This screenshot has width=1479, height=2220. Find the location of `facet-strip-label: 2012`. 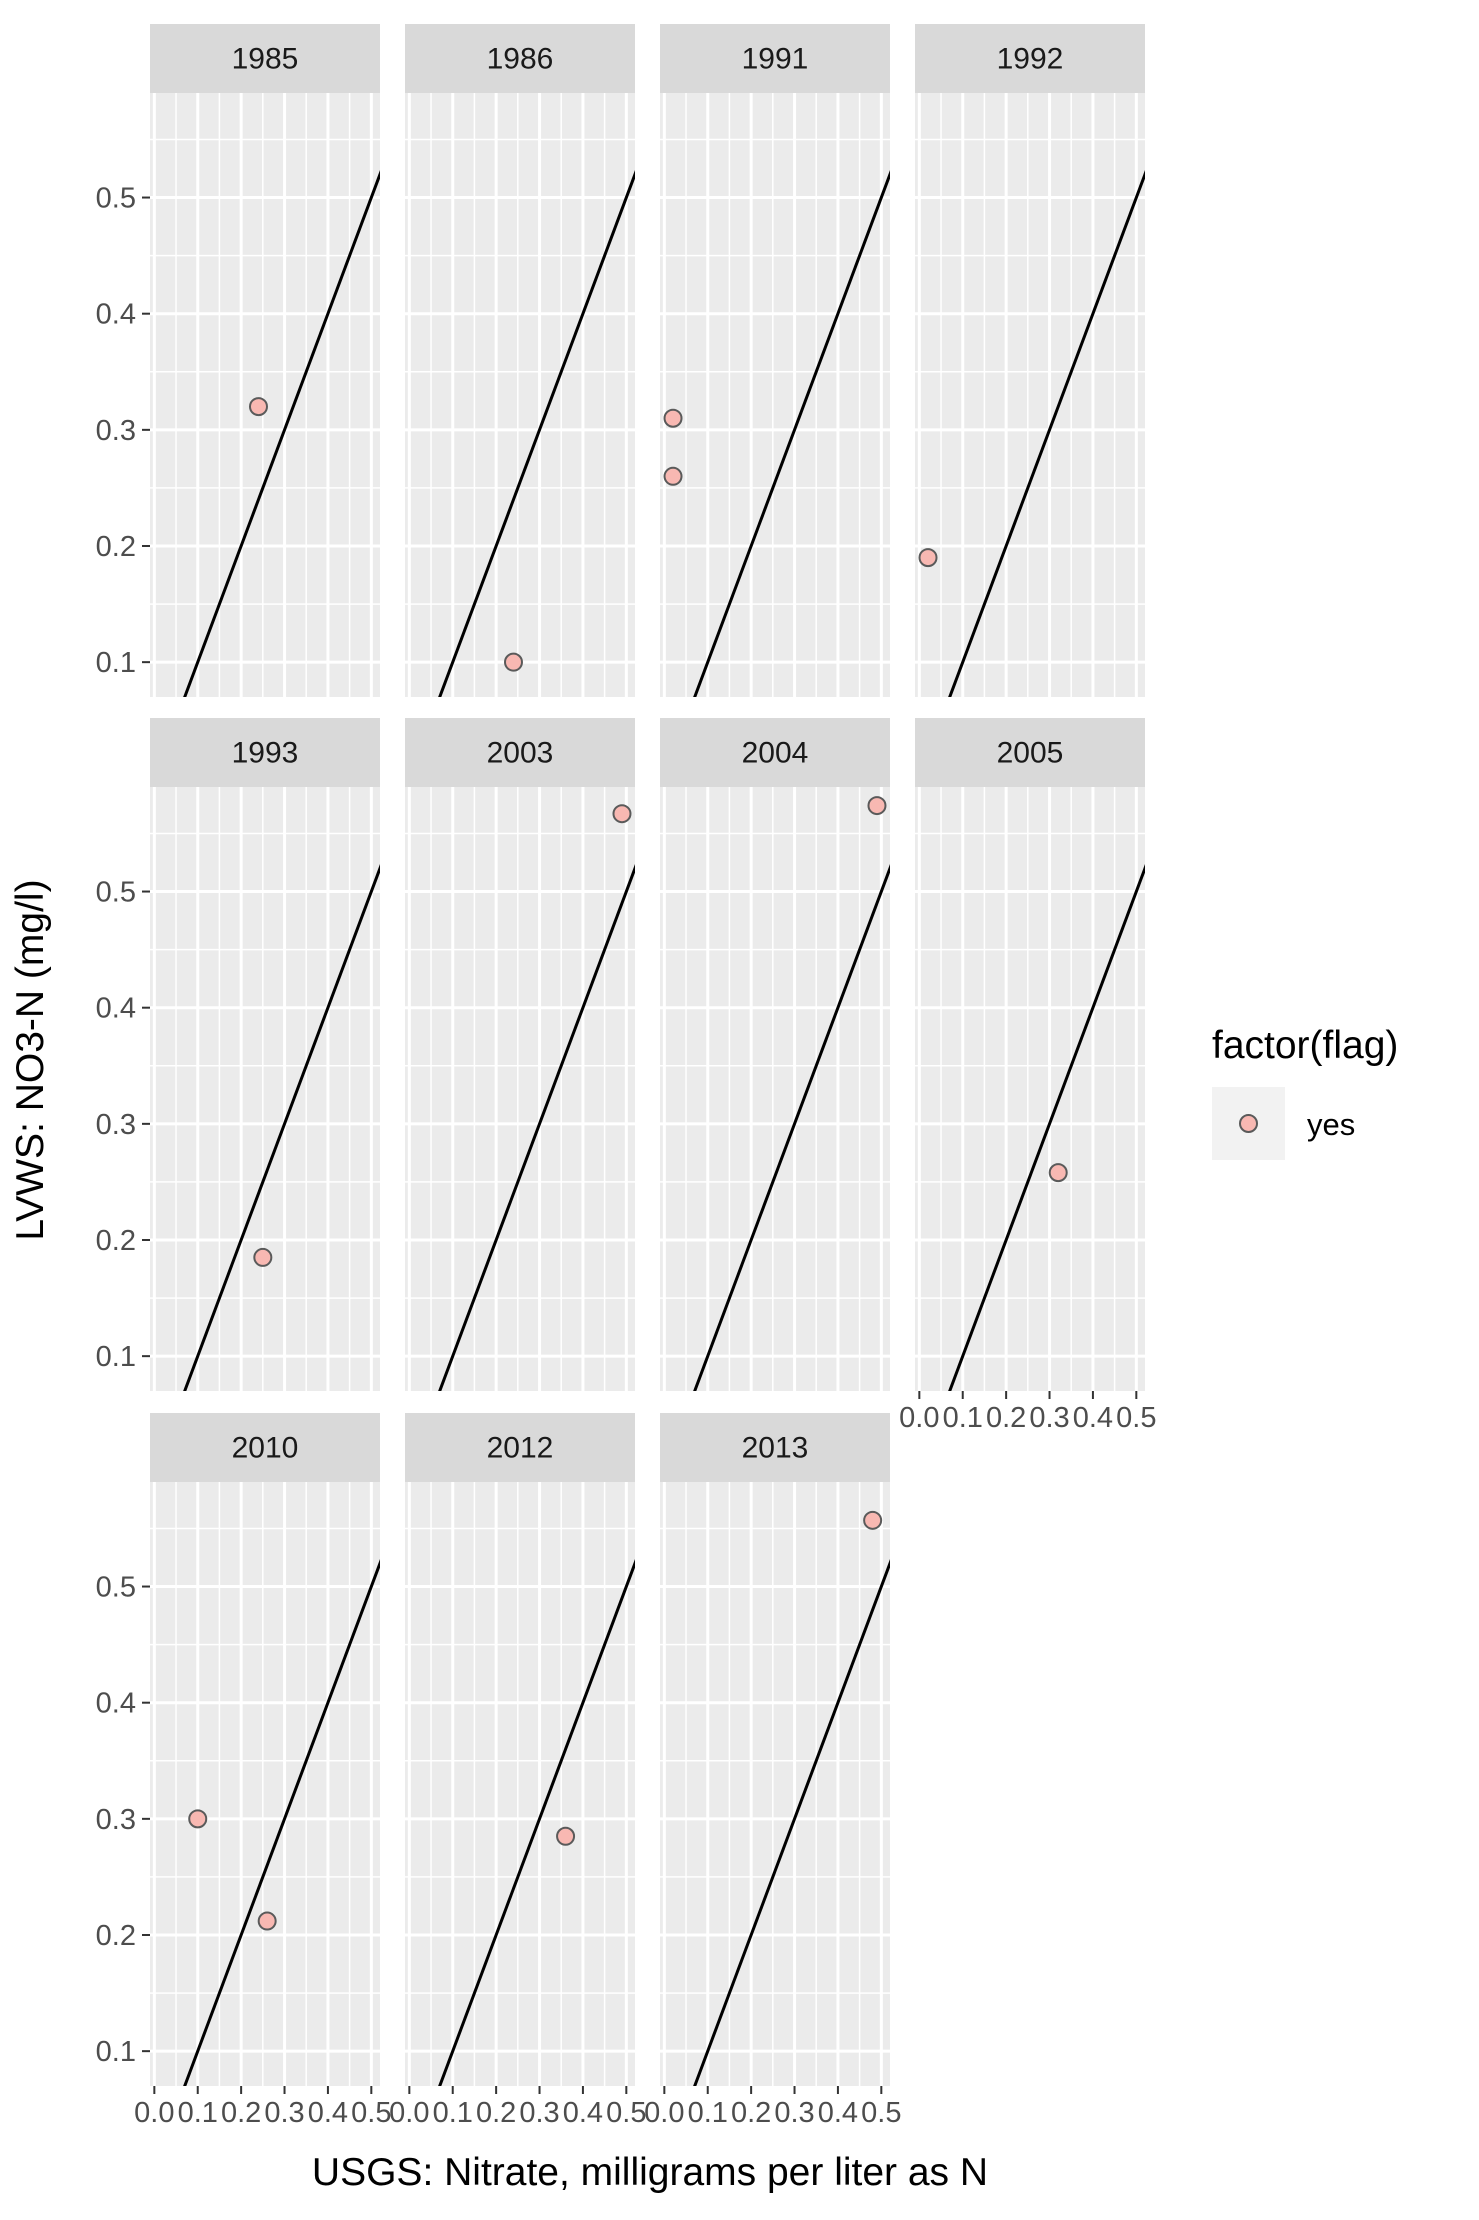

facet-strip-label: 2012 is located at coordinates (520, 1448).